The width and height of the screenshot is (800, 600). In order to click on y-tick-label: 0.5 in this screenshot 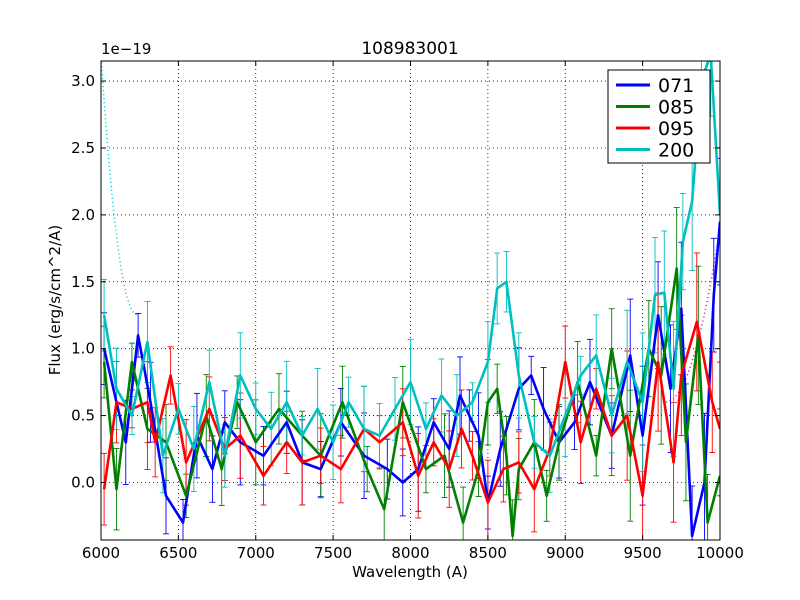, I will do `click(83, 416)`.